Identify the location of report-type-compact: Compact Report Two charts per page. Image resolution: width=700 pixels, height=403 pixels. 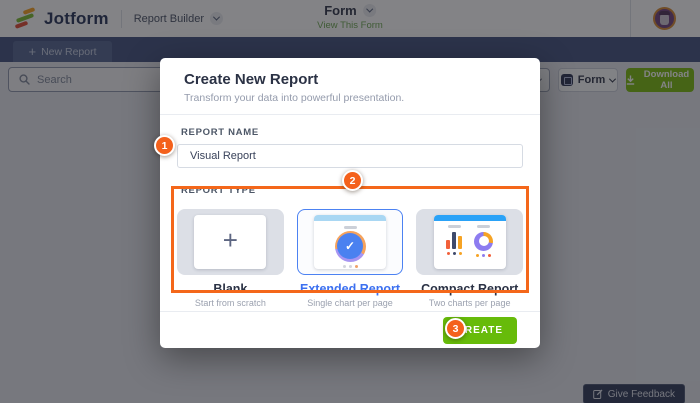
(470, 258).